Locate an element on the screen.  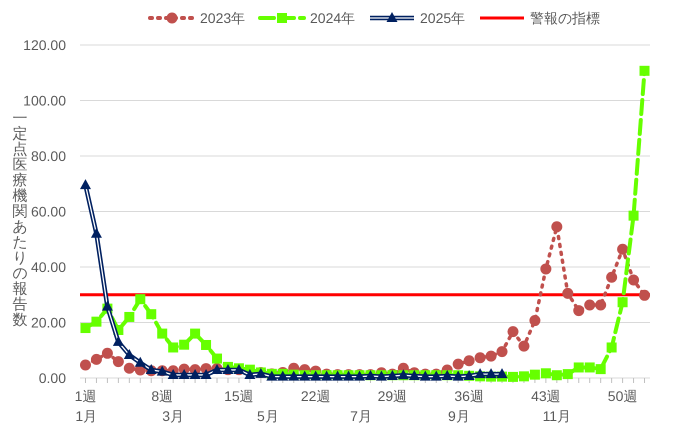
x-tick-label: 15週 is located at coordinates (239, 396).